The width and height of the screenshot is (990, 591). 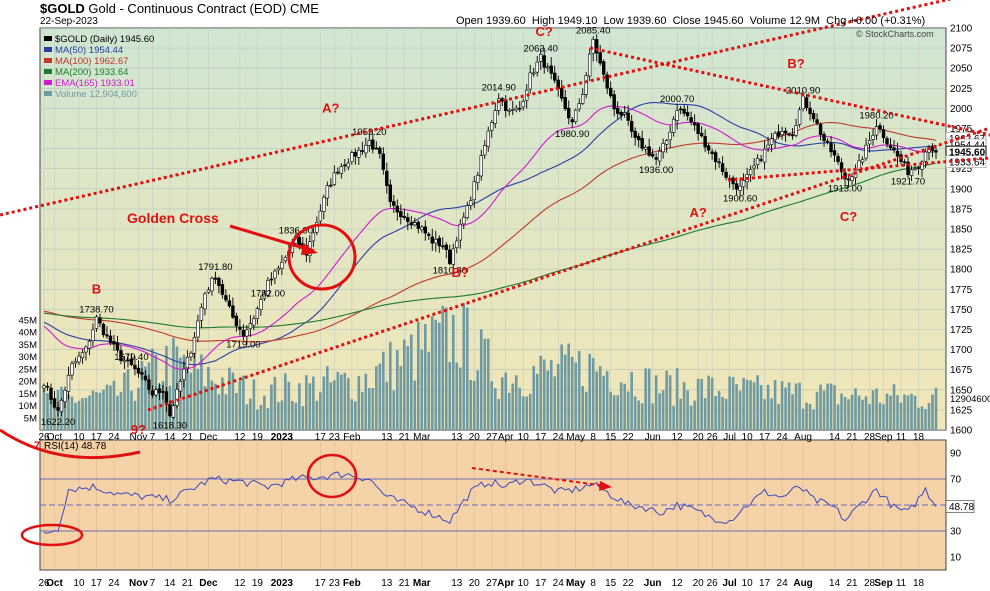 What do you see at coordinates (138, 583) in the screenshot?
I see `rsi-x-tick-label: Nov` at bounding box center [138, 583].